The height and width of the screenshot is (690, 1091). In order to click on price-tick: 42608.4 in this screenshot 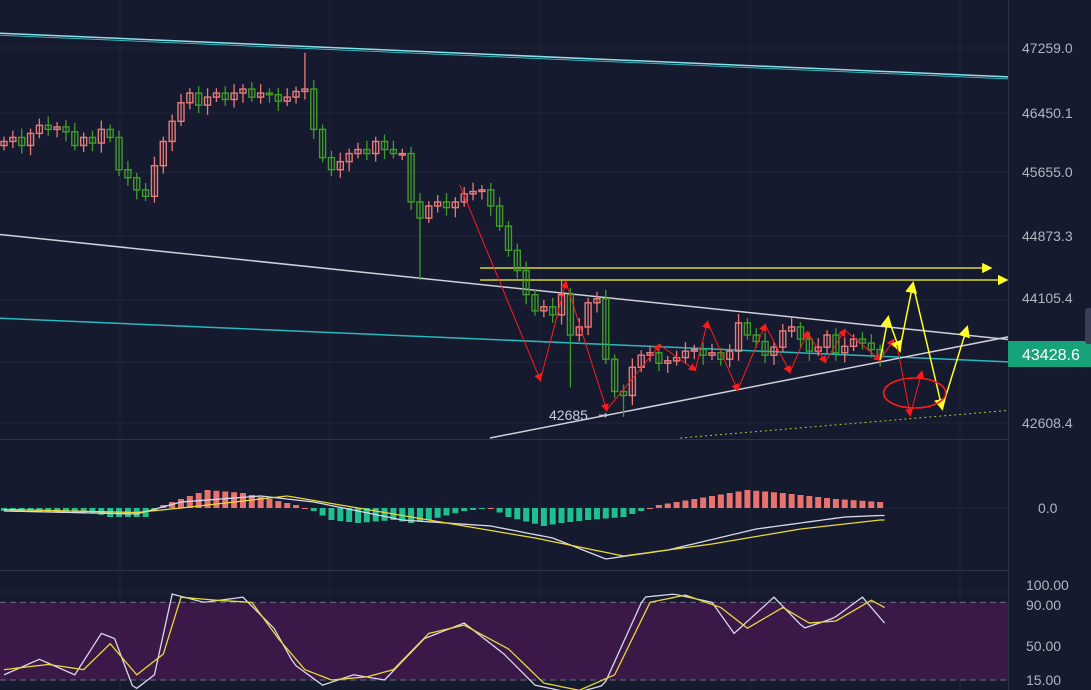, I will do `click(1047, 423)`.